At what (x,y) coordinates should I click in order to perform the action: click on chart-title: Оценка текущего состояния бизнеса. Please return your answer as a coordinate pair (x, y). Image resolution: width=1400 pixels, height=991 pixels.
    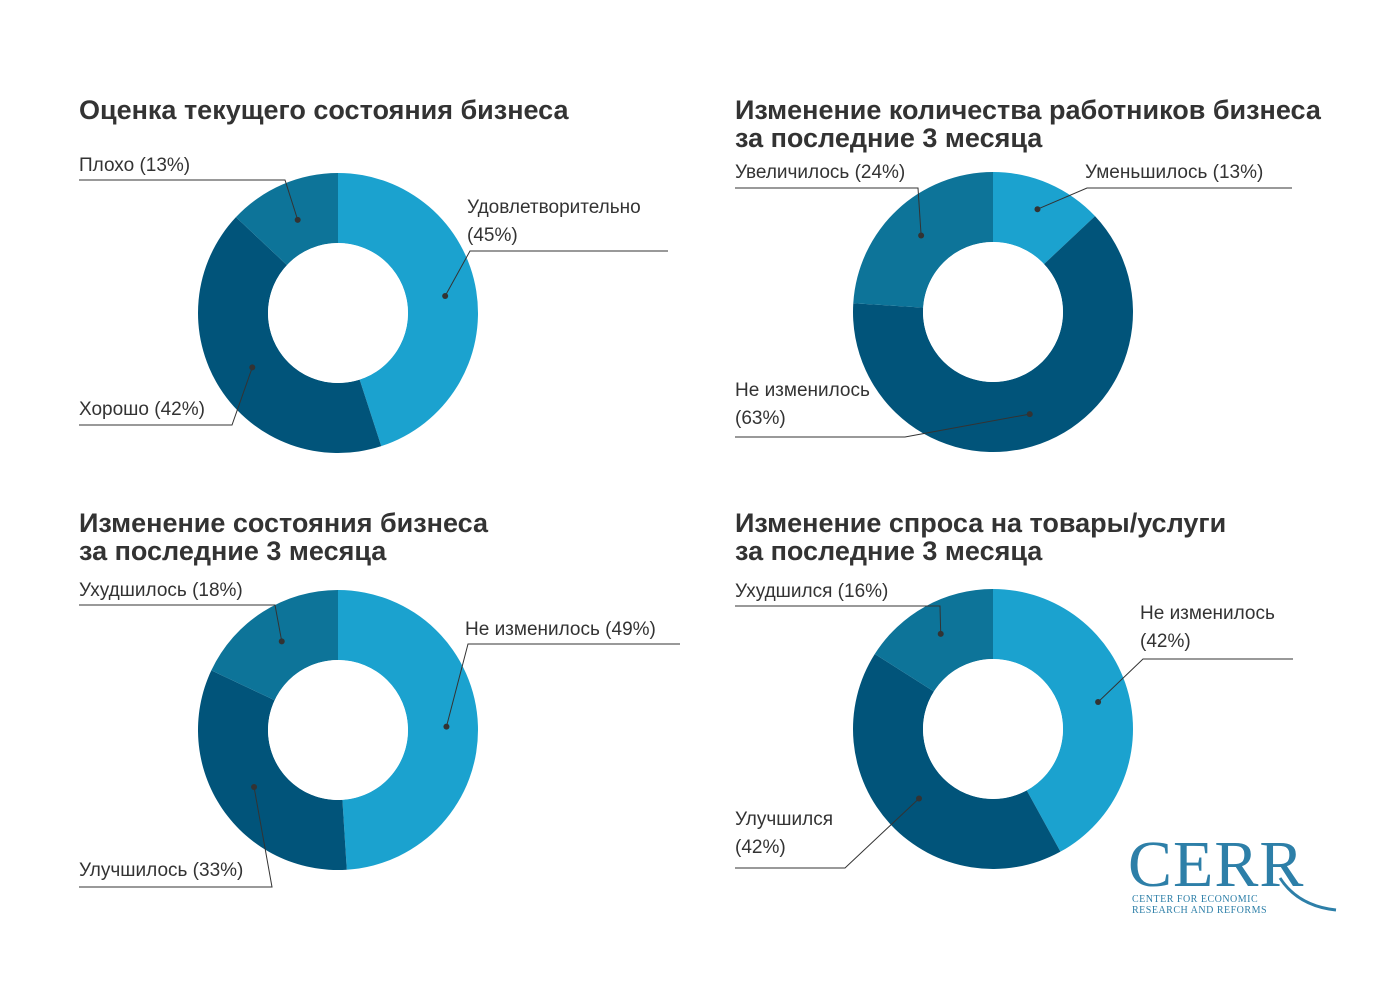
    Looking at the image, I should click on (324, 110).